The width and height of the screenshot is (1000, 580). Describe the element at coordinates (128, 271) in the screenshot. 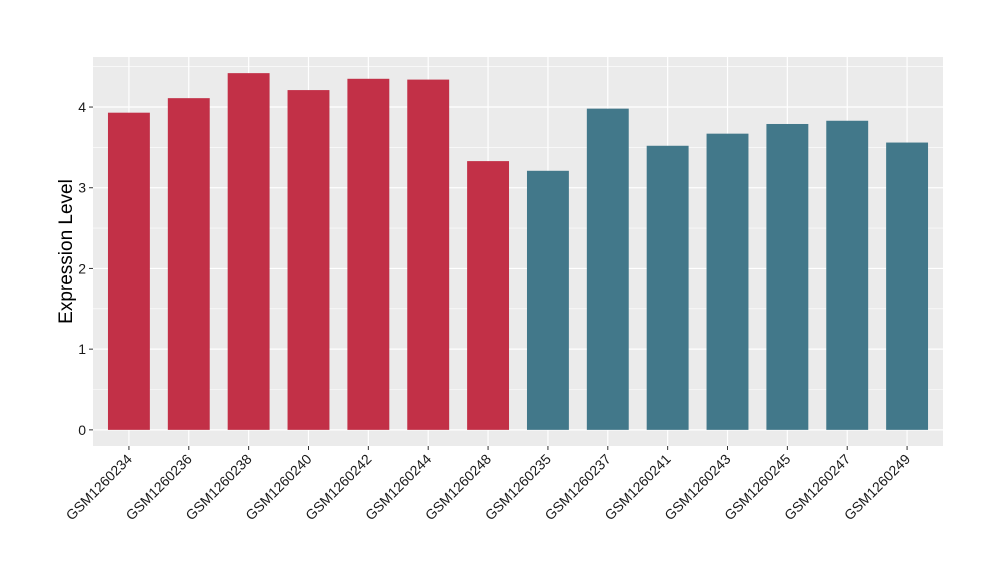

I see `bar-GSM1260234` at that location.